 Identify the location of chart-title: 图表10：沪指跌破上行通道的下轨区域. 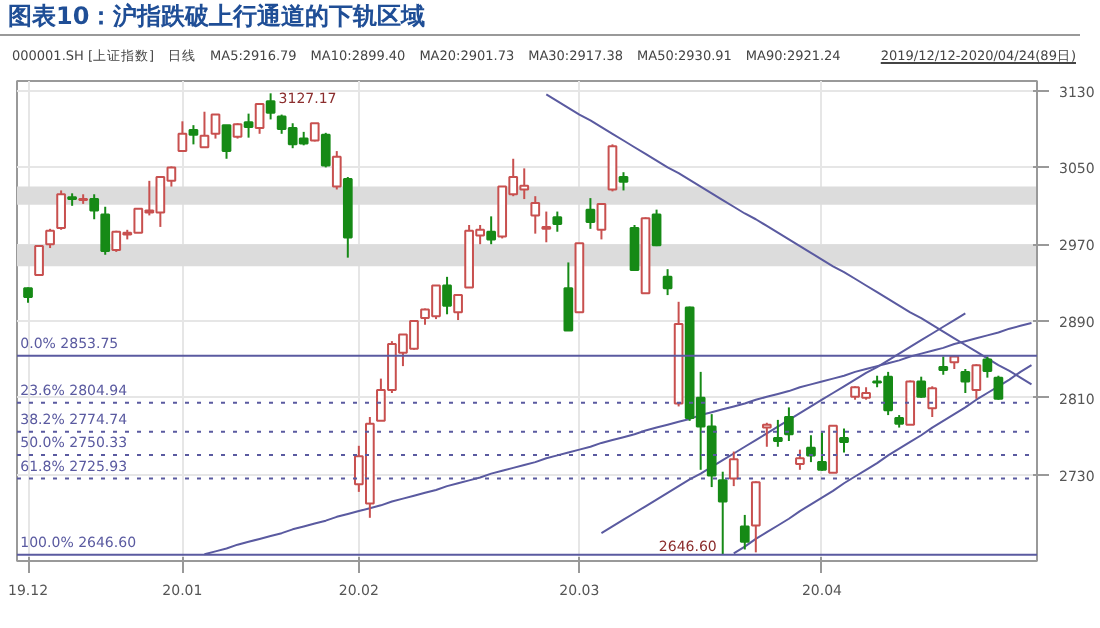
(217, 17).